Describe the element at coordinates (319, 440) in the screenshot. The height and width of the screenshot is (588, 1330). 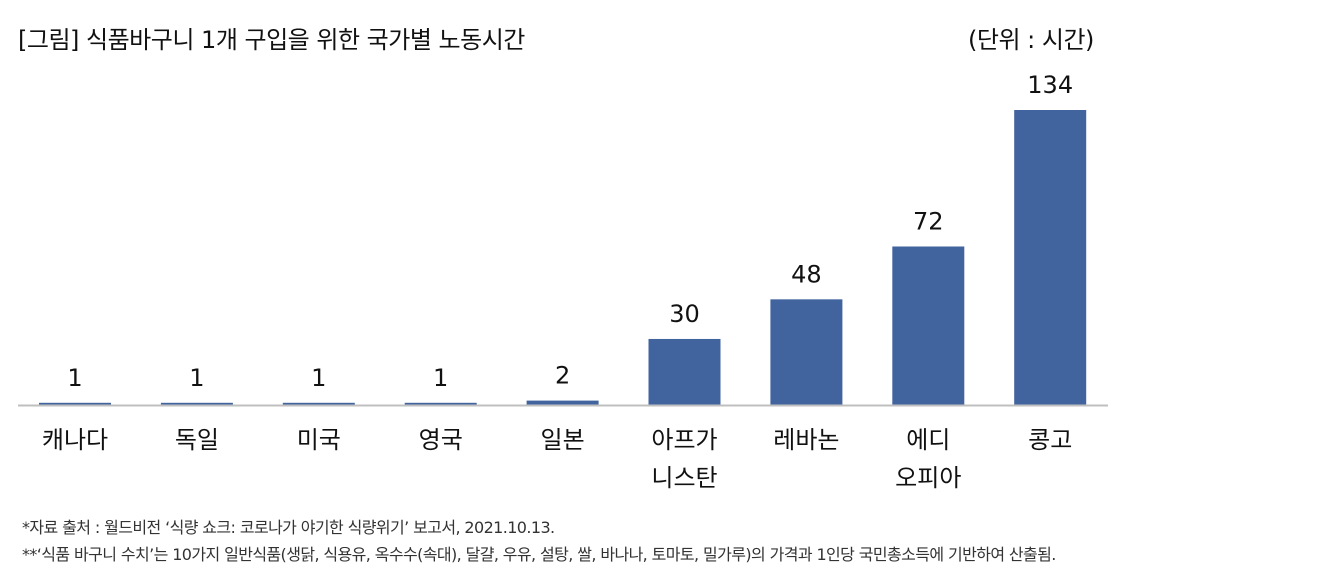
I see `category-label: 미국` at that location.